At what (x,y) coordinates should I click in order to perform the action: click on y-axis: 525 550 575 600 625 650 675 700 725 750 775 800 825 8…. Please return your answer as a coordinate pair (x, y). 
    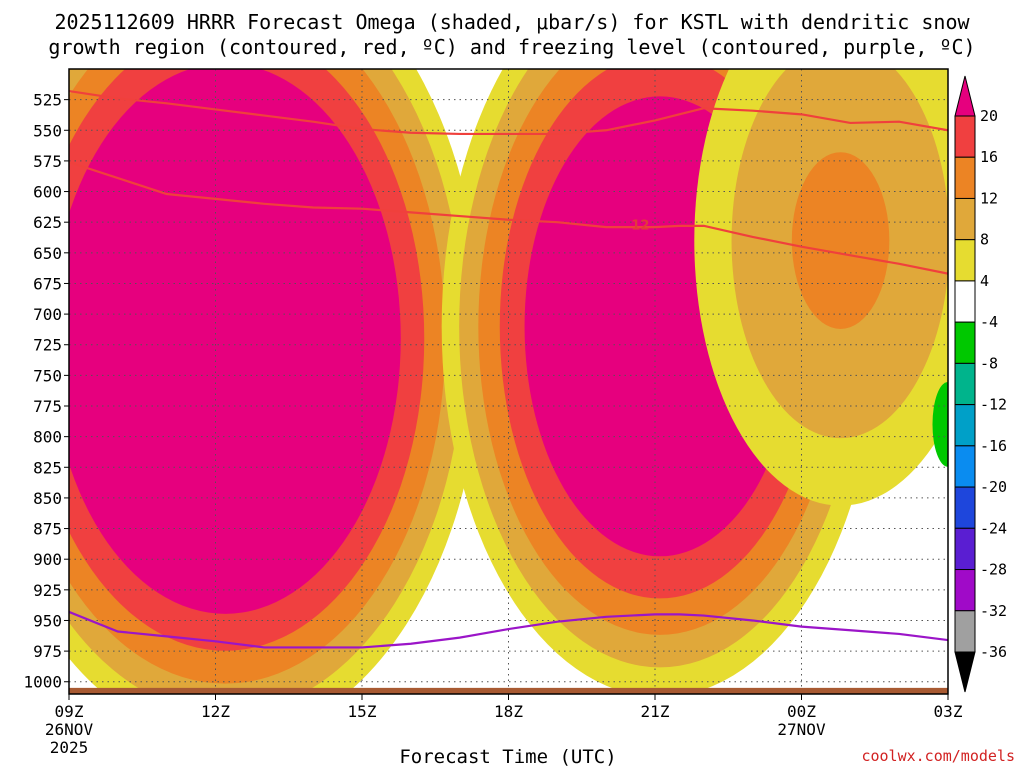
    Looking at the image, I should click on (46, 391).